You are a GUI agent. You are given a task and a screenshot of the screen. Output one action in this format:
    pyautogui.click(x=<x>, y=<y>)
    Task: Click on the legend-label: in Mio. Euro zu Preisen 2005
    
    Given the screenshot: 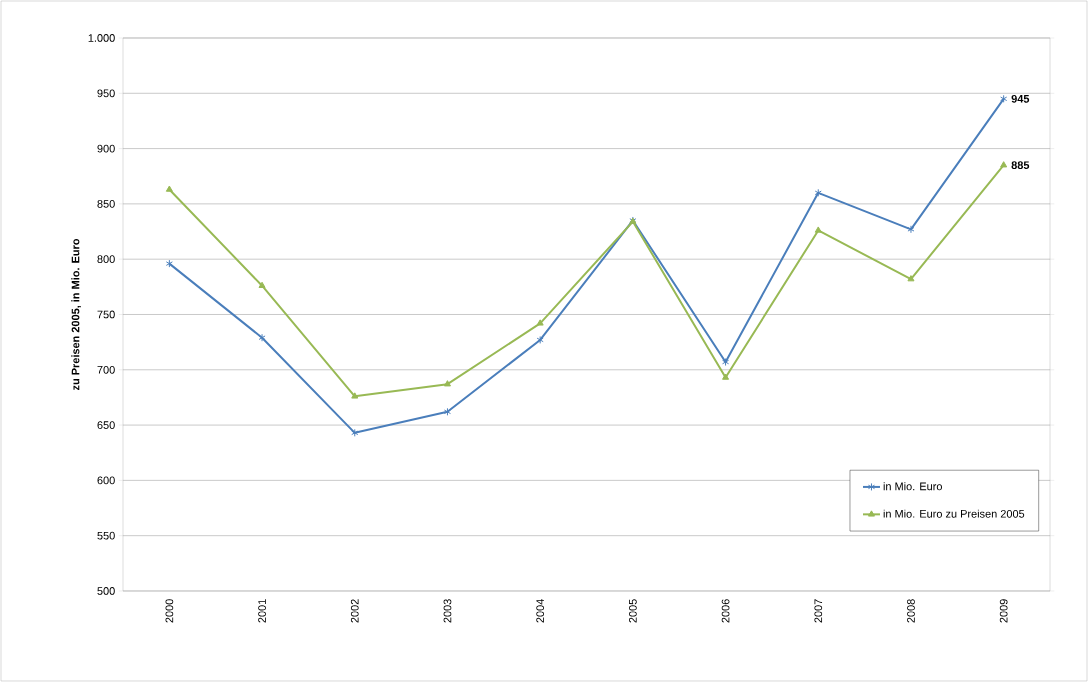 What is the action you would take?
    pyautogui.click(x=954, y=513)
    